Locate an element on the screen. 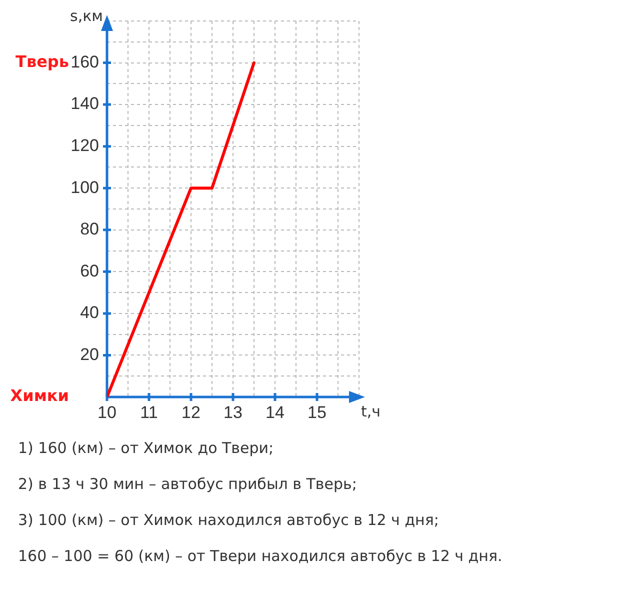  y-tick-label: 40 is located at coordinates (89, 312).